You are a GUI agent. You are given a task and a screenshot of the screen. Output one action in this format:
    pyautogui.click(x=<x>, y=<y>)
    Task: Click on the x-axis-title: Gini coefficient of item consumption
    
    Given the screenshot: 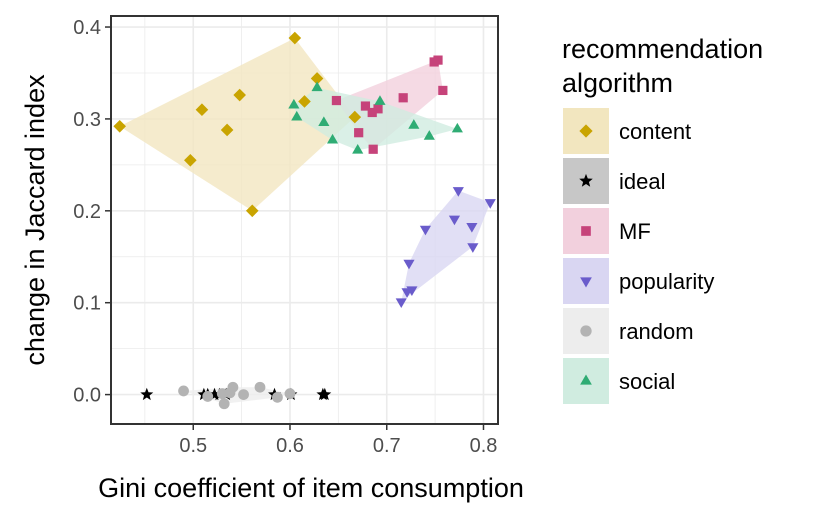 What is the action you would take?
    pyautogui.click(x=311, y=488)
    